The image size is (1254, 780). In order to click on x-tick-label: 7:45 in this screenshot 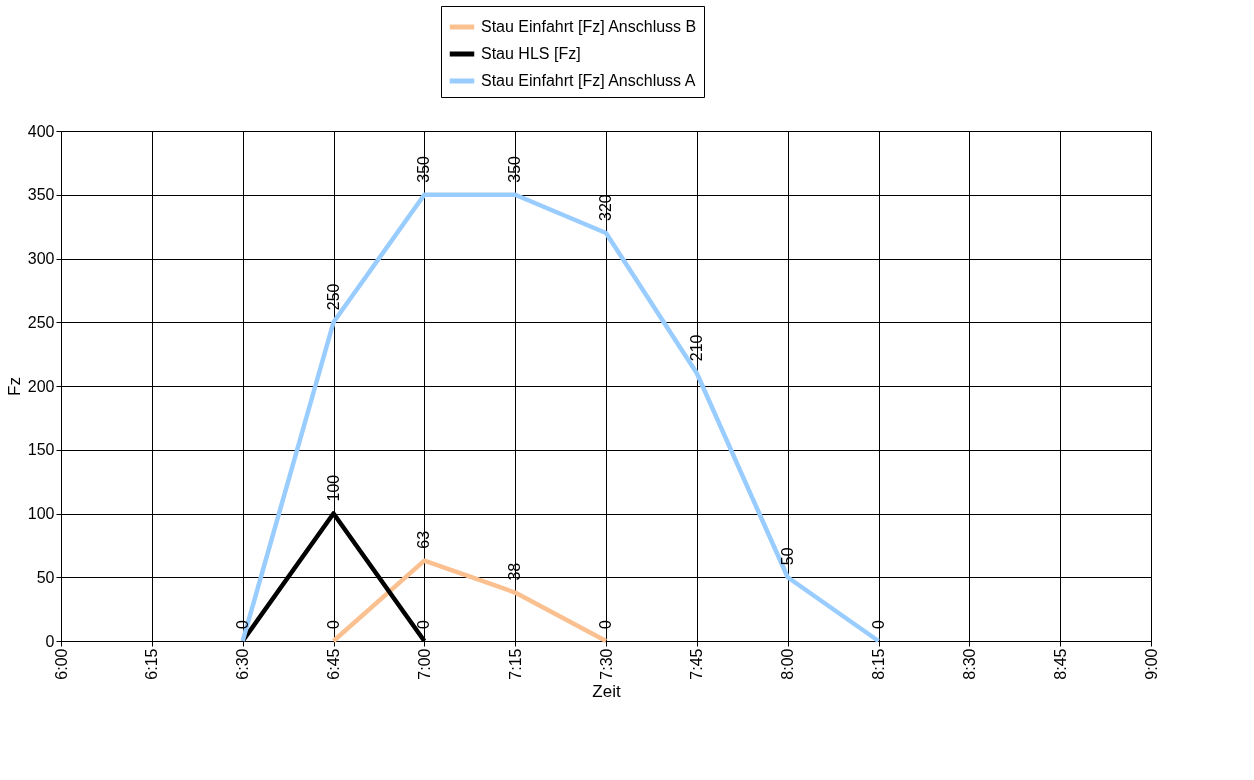, I will do `click(697, 664)`.